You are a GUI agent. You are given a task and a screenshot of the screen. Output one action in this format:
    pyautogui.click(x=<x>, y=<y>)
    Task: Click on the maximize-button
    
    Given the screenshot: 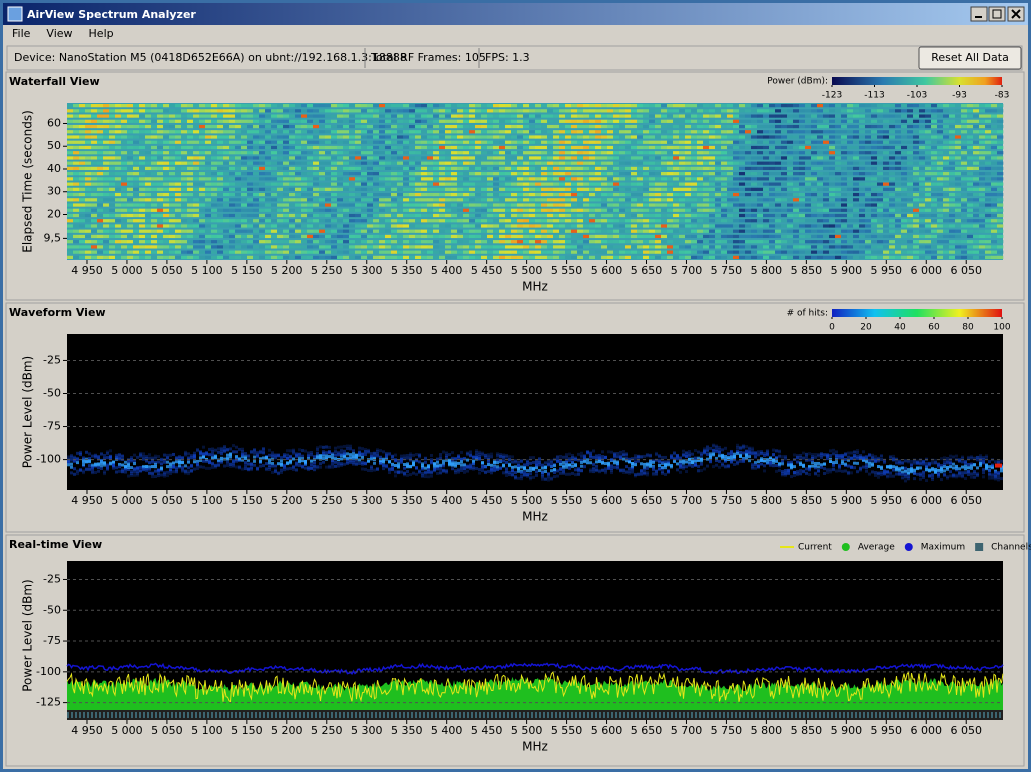 What is the action you would take?
    pyautogui.click(x=997, y=14)
    